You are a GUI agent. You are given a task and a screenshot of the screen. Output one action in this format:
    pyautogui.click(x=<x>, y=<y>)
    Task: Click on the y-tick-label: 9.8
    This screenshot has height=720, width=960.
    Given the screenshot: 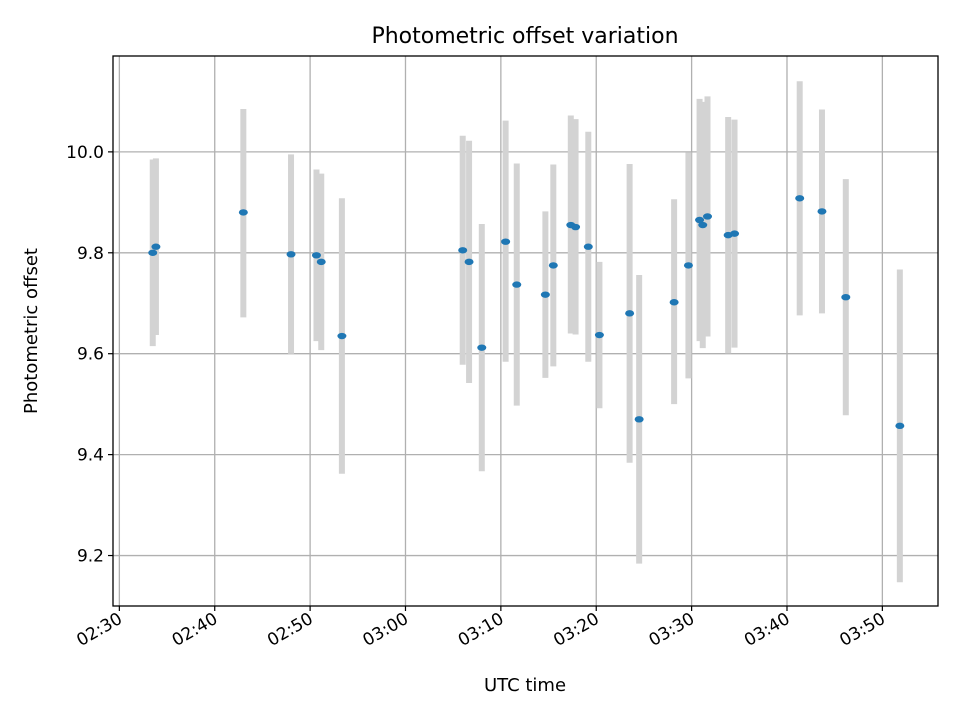 What is the action you would take?
    pyautogui.click(x=90, y=254)
    